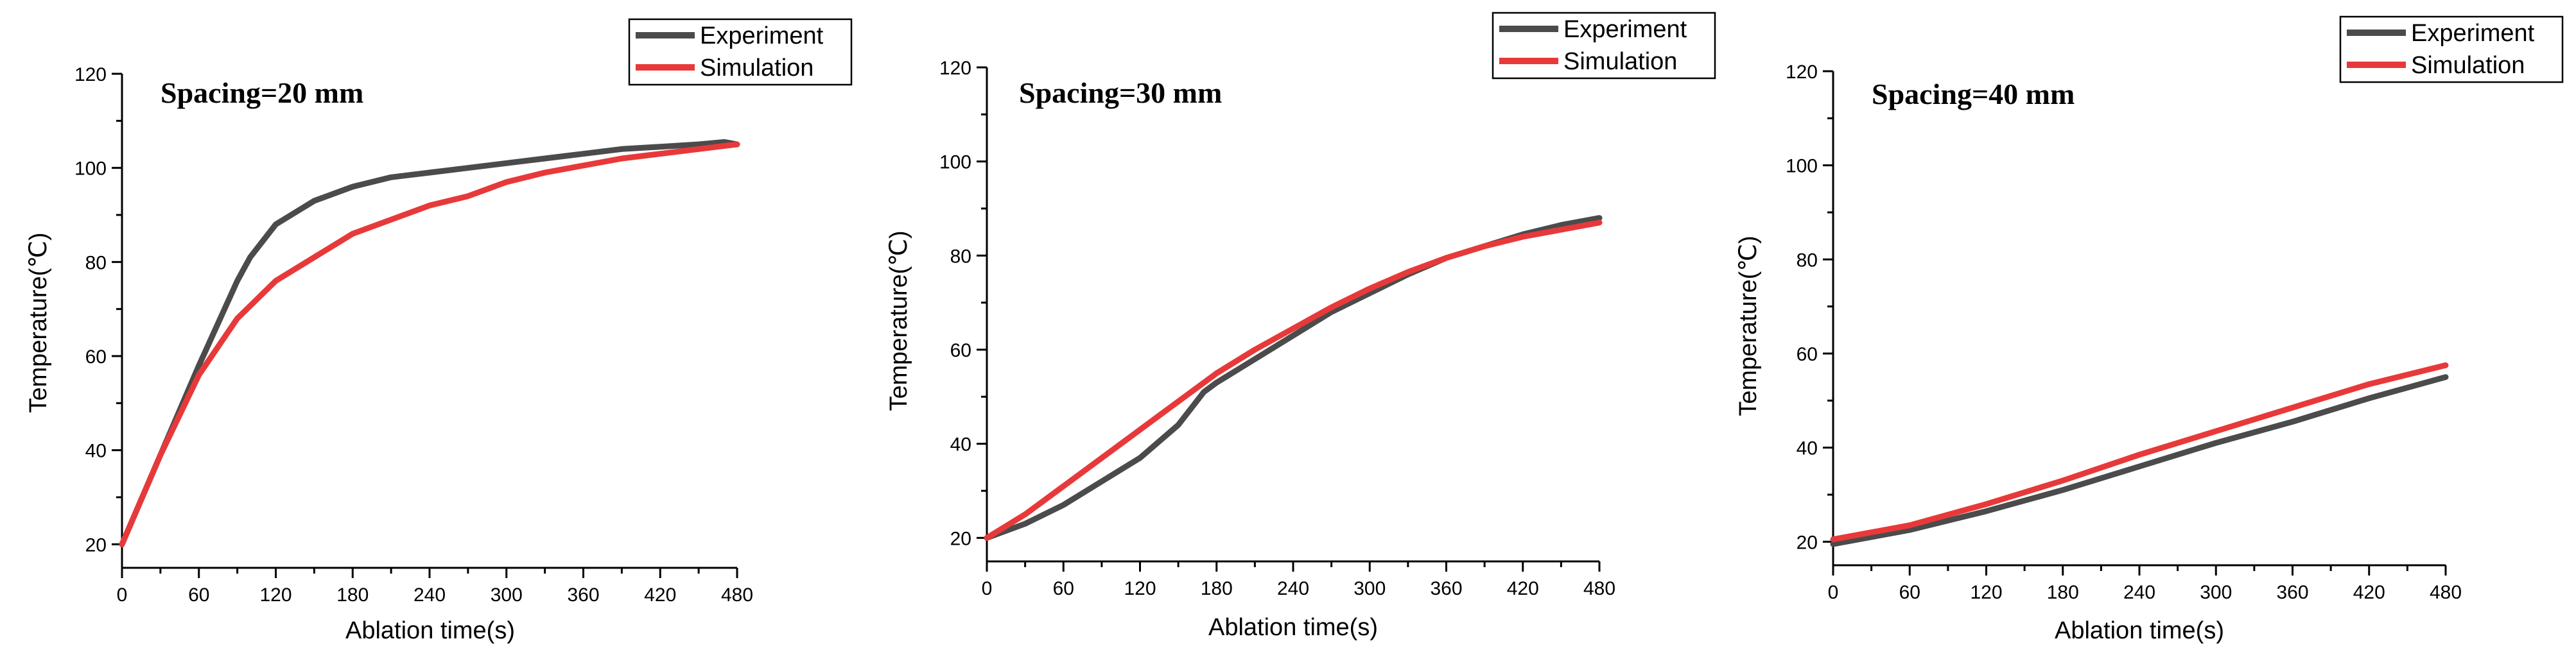 The height and width of the screenshot is (657, 2576). What do you see at coordinates (262, 92) in the screenshot?
I see `panel-title: Spacing=20 mm` at bounding box center [262, 92].